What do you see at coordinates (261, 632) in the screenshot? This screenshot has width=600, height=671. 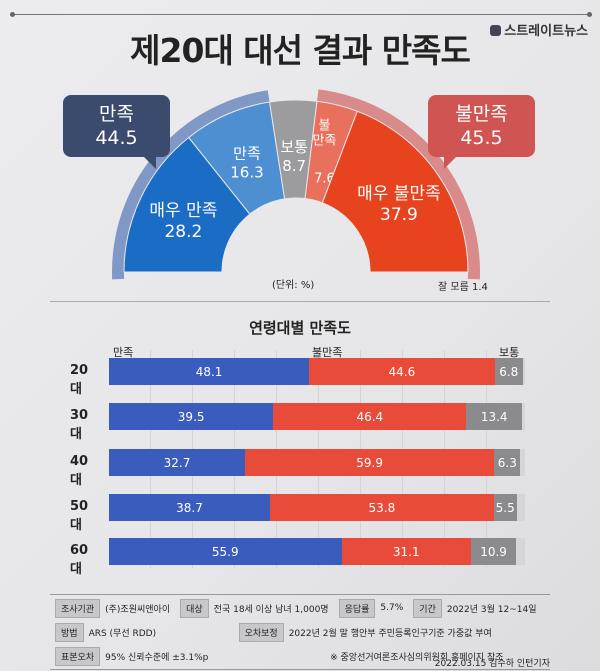 I see `weight-label: 오차보정` at bounding box center [261, 632].